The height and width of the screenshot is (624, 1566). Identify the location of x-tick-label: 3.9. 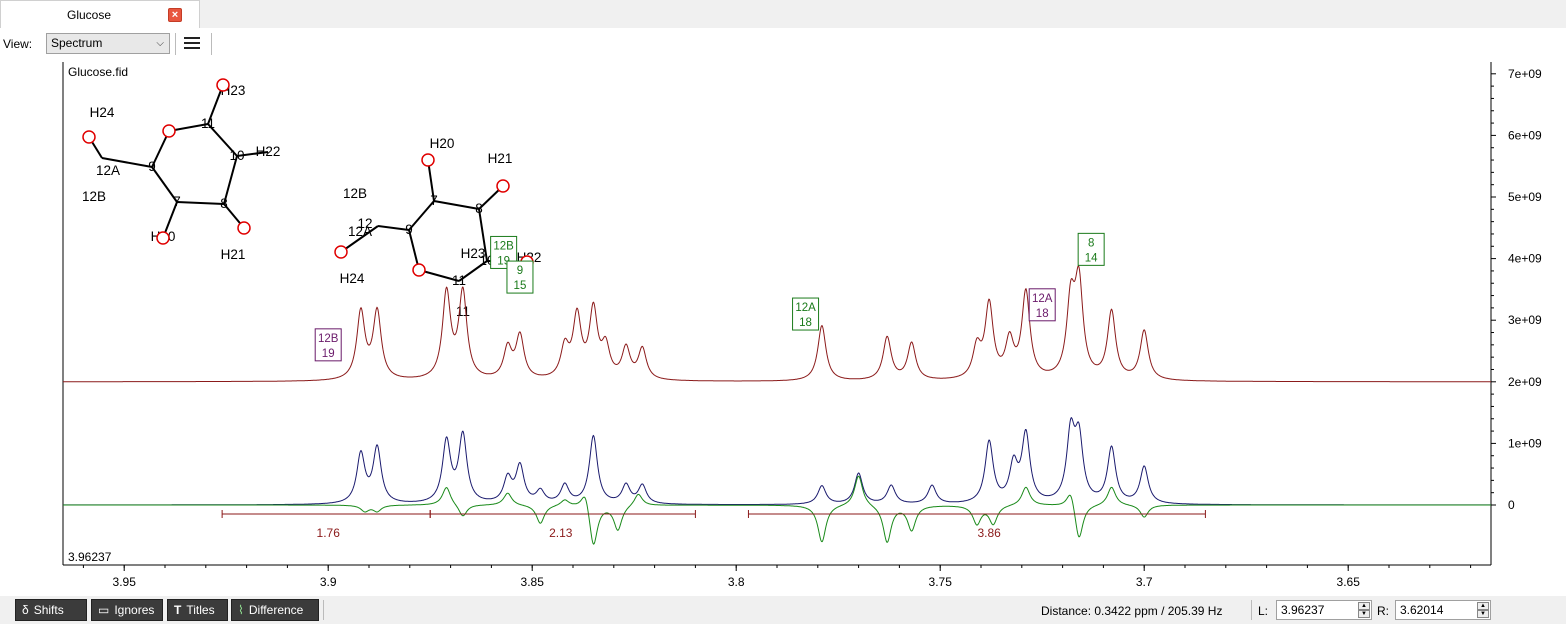
(328, 582).